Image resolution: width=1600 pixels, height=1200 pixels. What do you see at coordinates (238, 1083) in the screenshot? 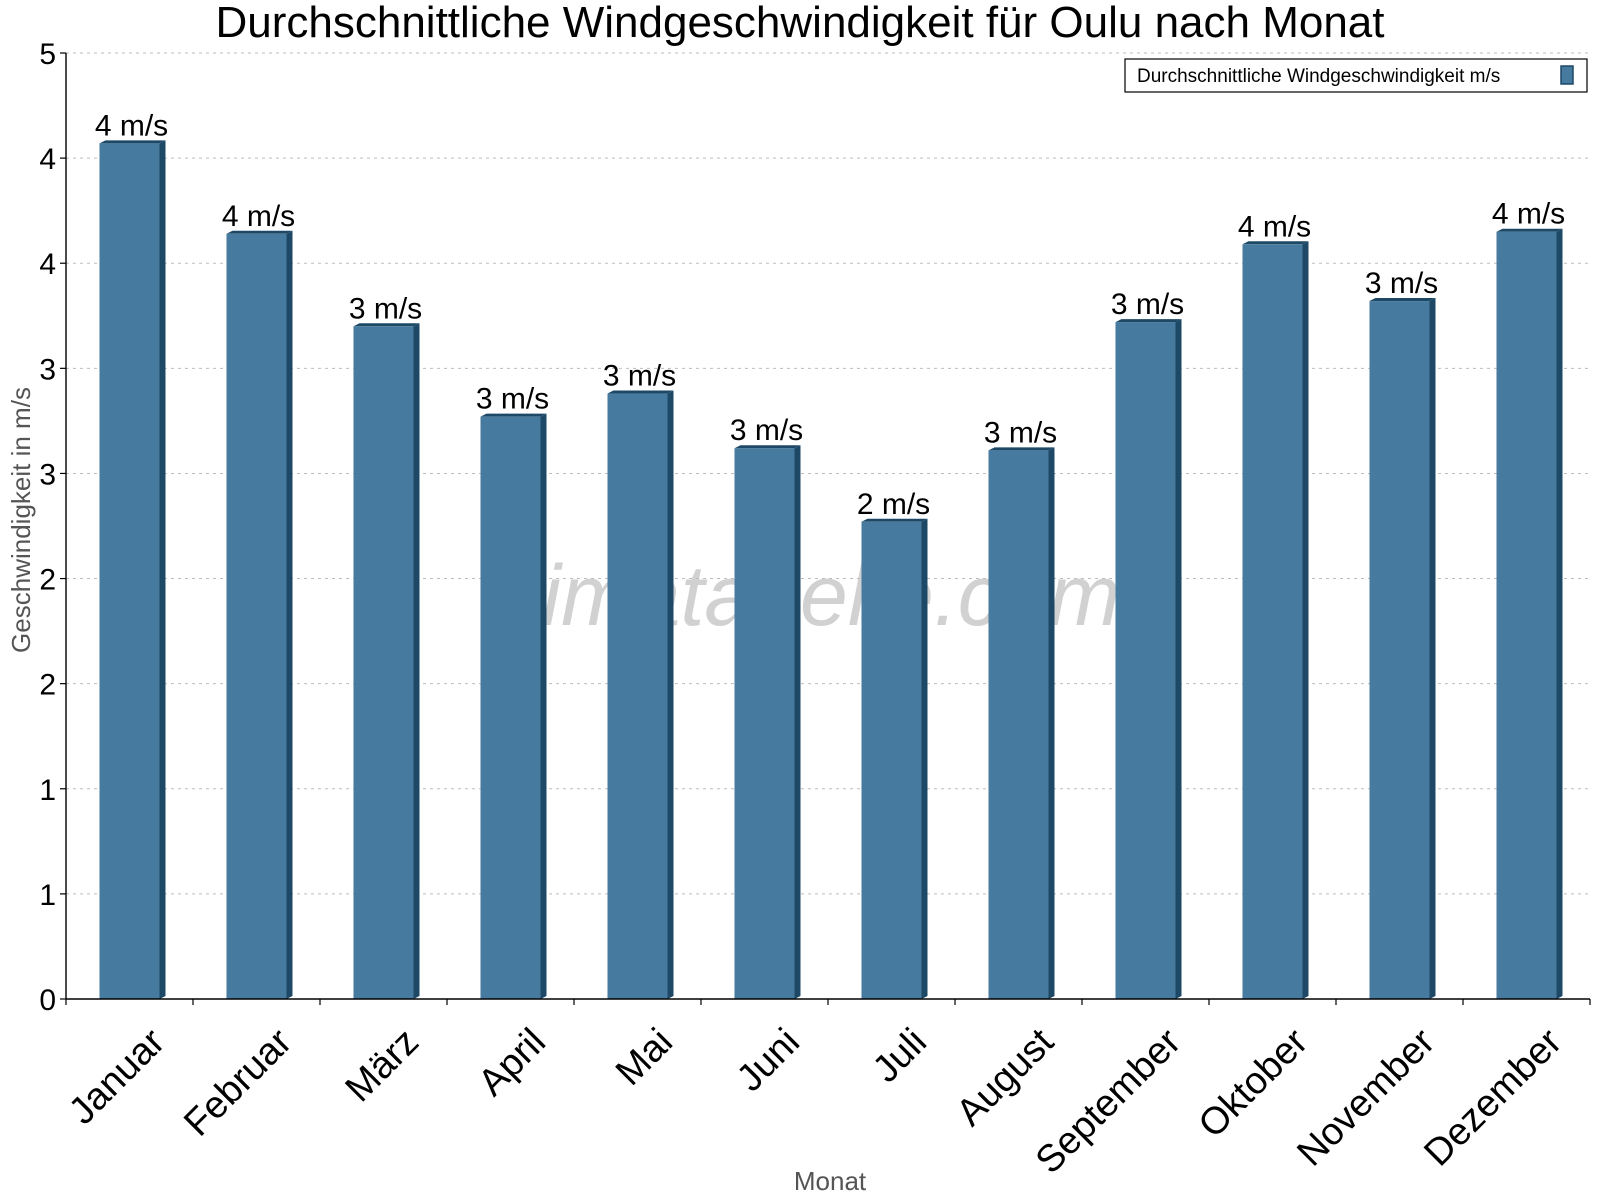
I see `x-tick-label: Februar` at bounding box center [238, 1083].